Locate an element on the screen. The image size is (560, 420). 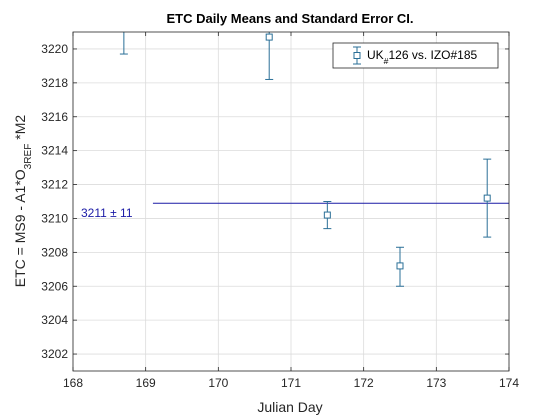
legend-label: UK#126 vs. IZO#185 is located at coordinates (422, 57).